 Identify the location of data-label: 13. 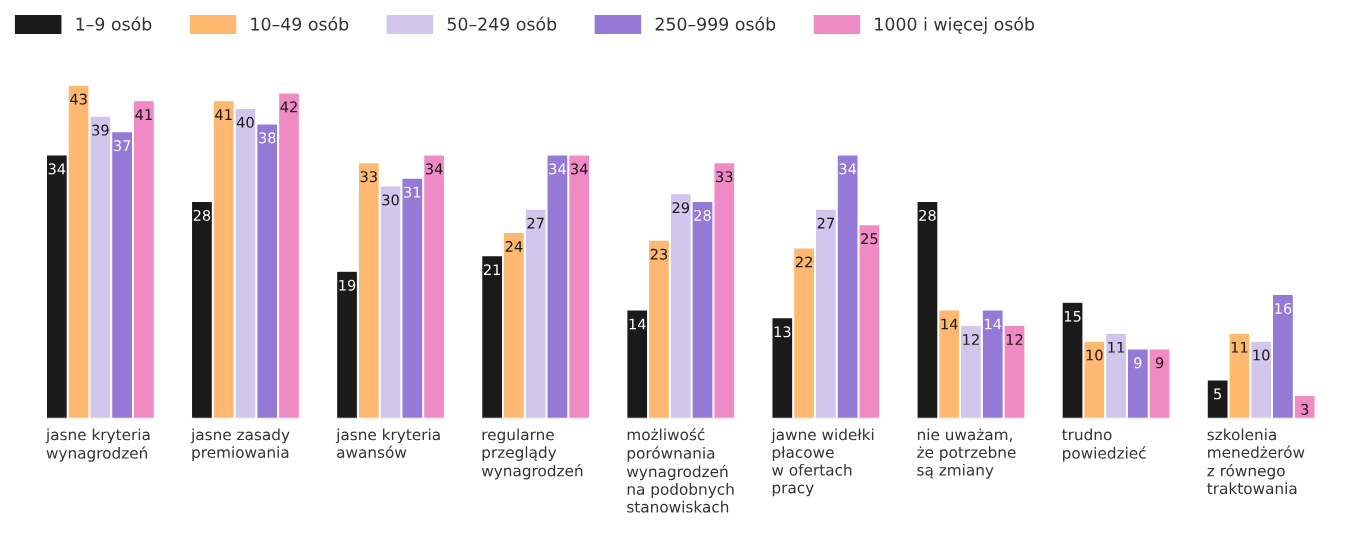
(782, 332).